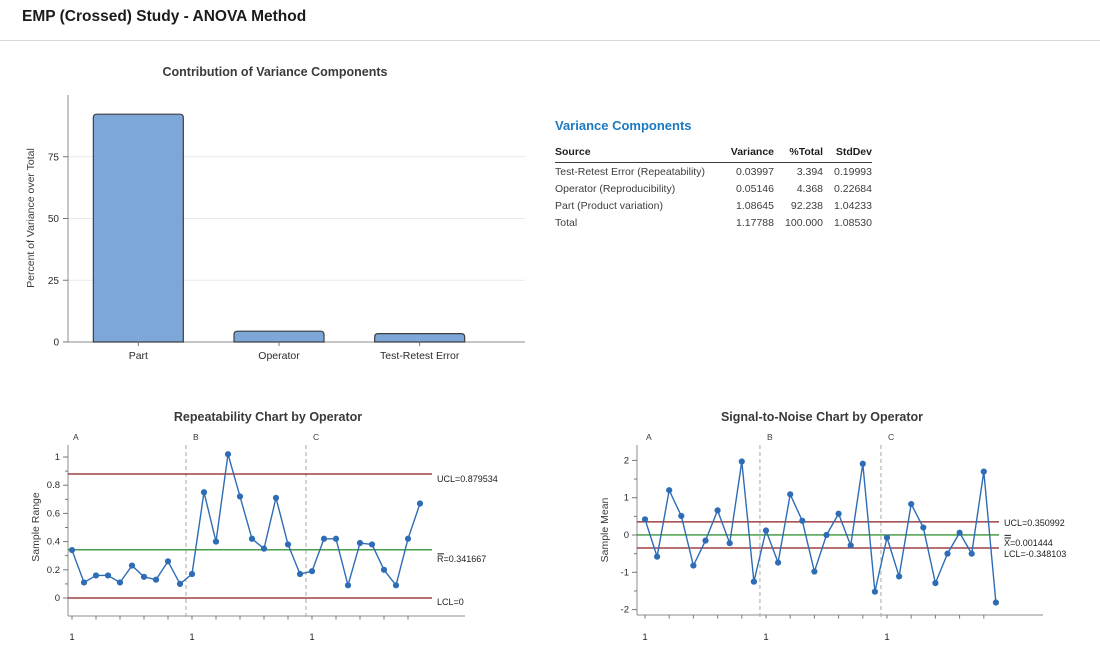 This screenshot has width=1100, height=652. Describe the element at coordinates (713, 222) in the screenshot. I see `table-row: Total 1.17788 100.000 1.08530` at that location.